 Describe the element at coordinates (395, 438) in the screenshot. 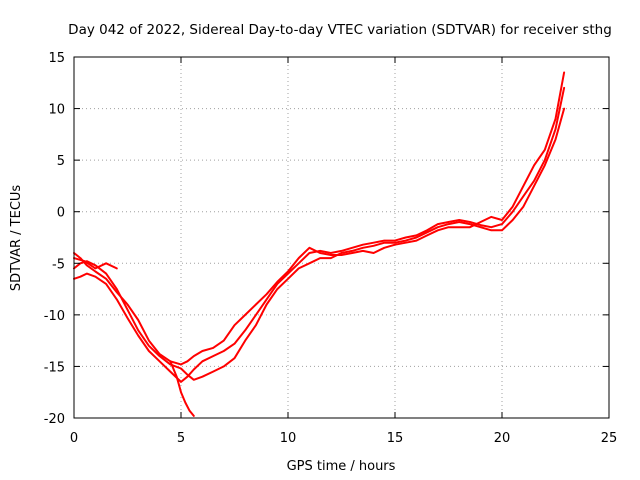

I see `x-tick-label: 15` at that location.